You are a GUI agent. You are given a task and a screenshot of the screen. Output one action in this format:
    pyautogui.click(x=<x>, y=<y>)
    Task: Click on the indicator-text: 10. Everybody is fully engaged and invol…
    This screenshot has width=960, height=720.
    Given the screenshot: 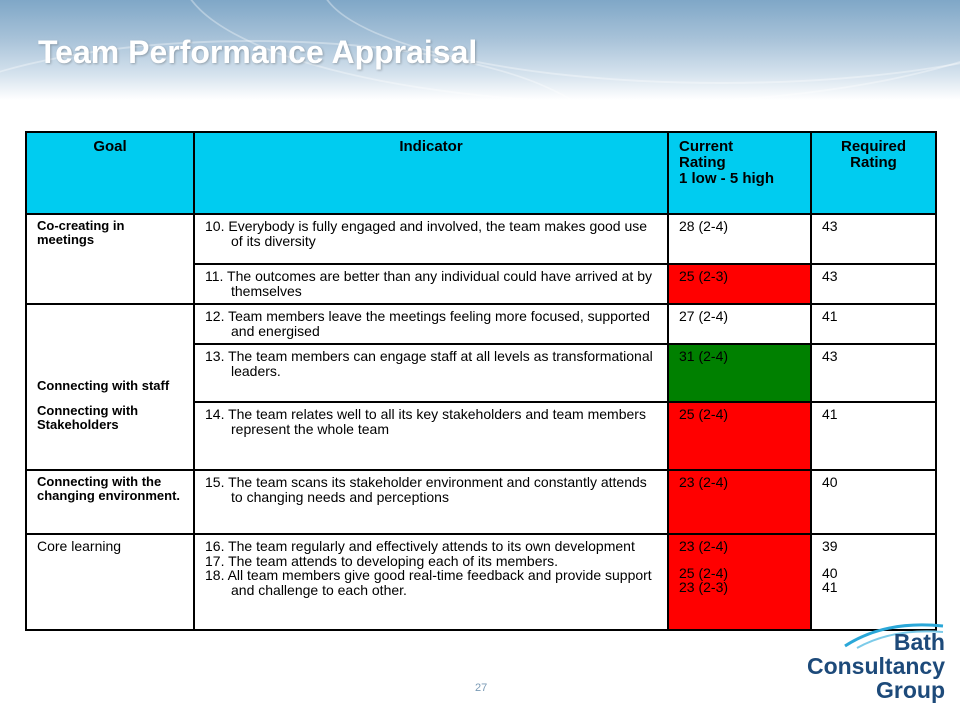 What is the action you would take?
    pyautogui.click(x=426, y=233)
    